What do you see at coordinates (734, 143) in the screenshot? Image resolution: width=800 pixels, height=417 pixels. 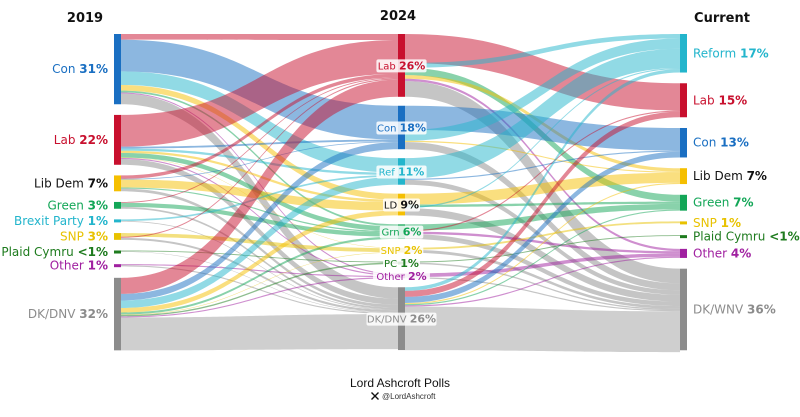 I see `node-value-con_c: 13%` at bounding box center [734, 143].